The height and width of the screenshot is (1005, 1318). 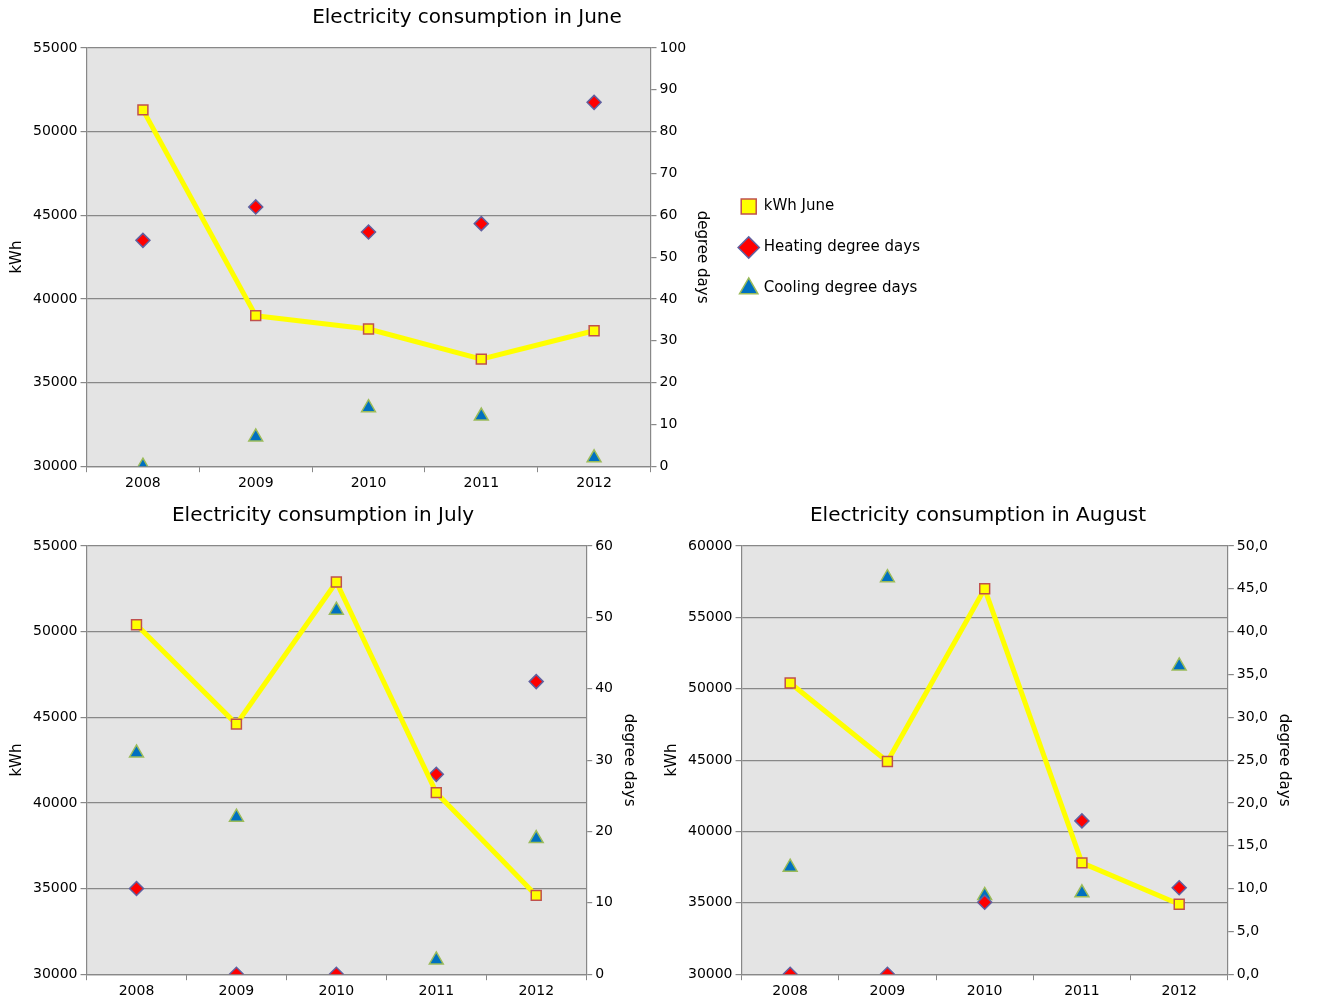 What do you see at coordinates (1252, 801) in the screenshot?
I see `y2-tick-label: 20,0` at bounding box center [1252, 801].